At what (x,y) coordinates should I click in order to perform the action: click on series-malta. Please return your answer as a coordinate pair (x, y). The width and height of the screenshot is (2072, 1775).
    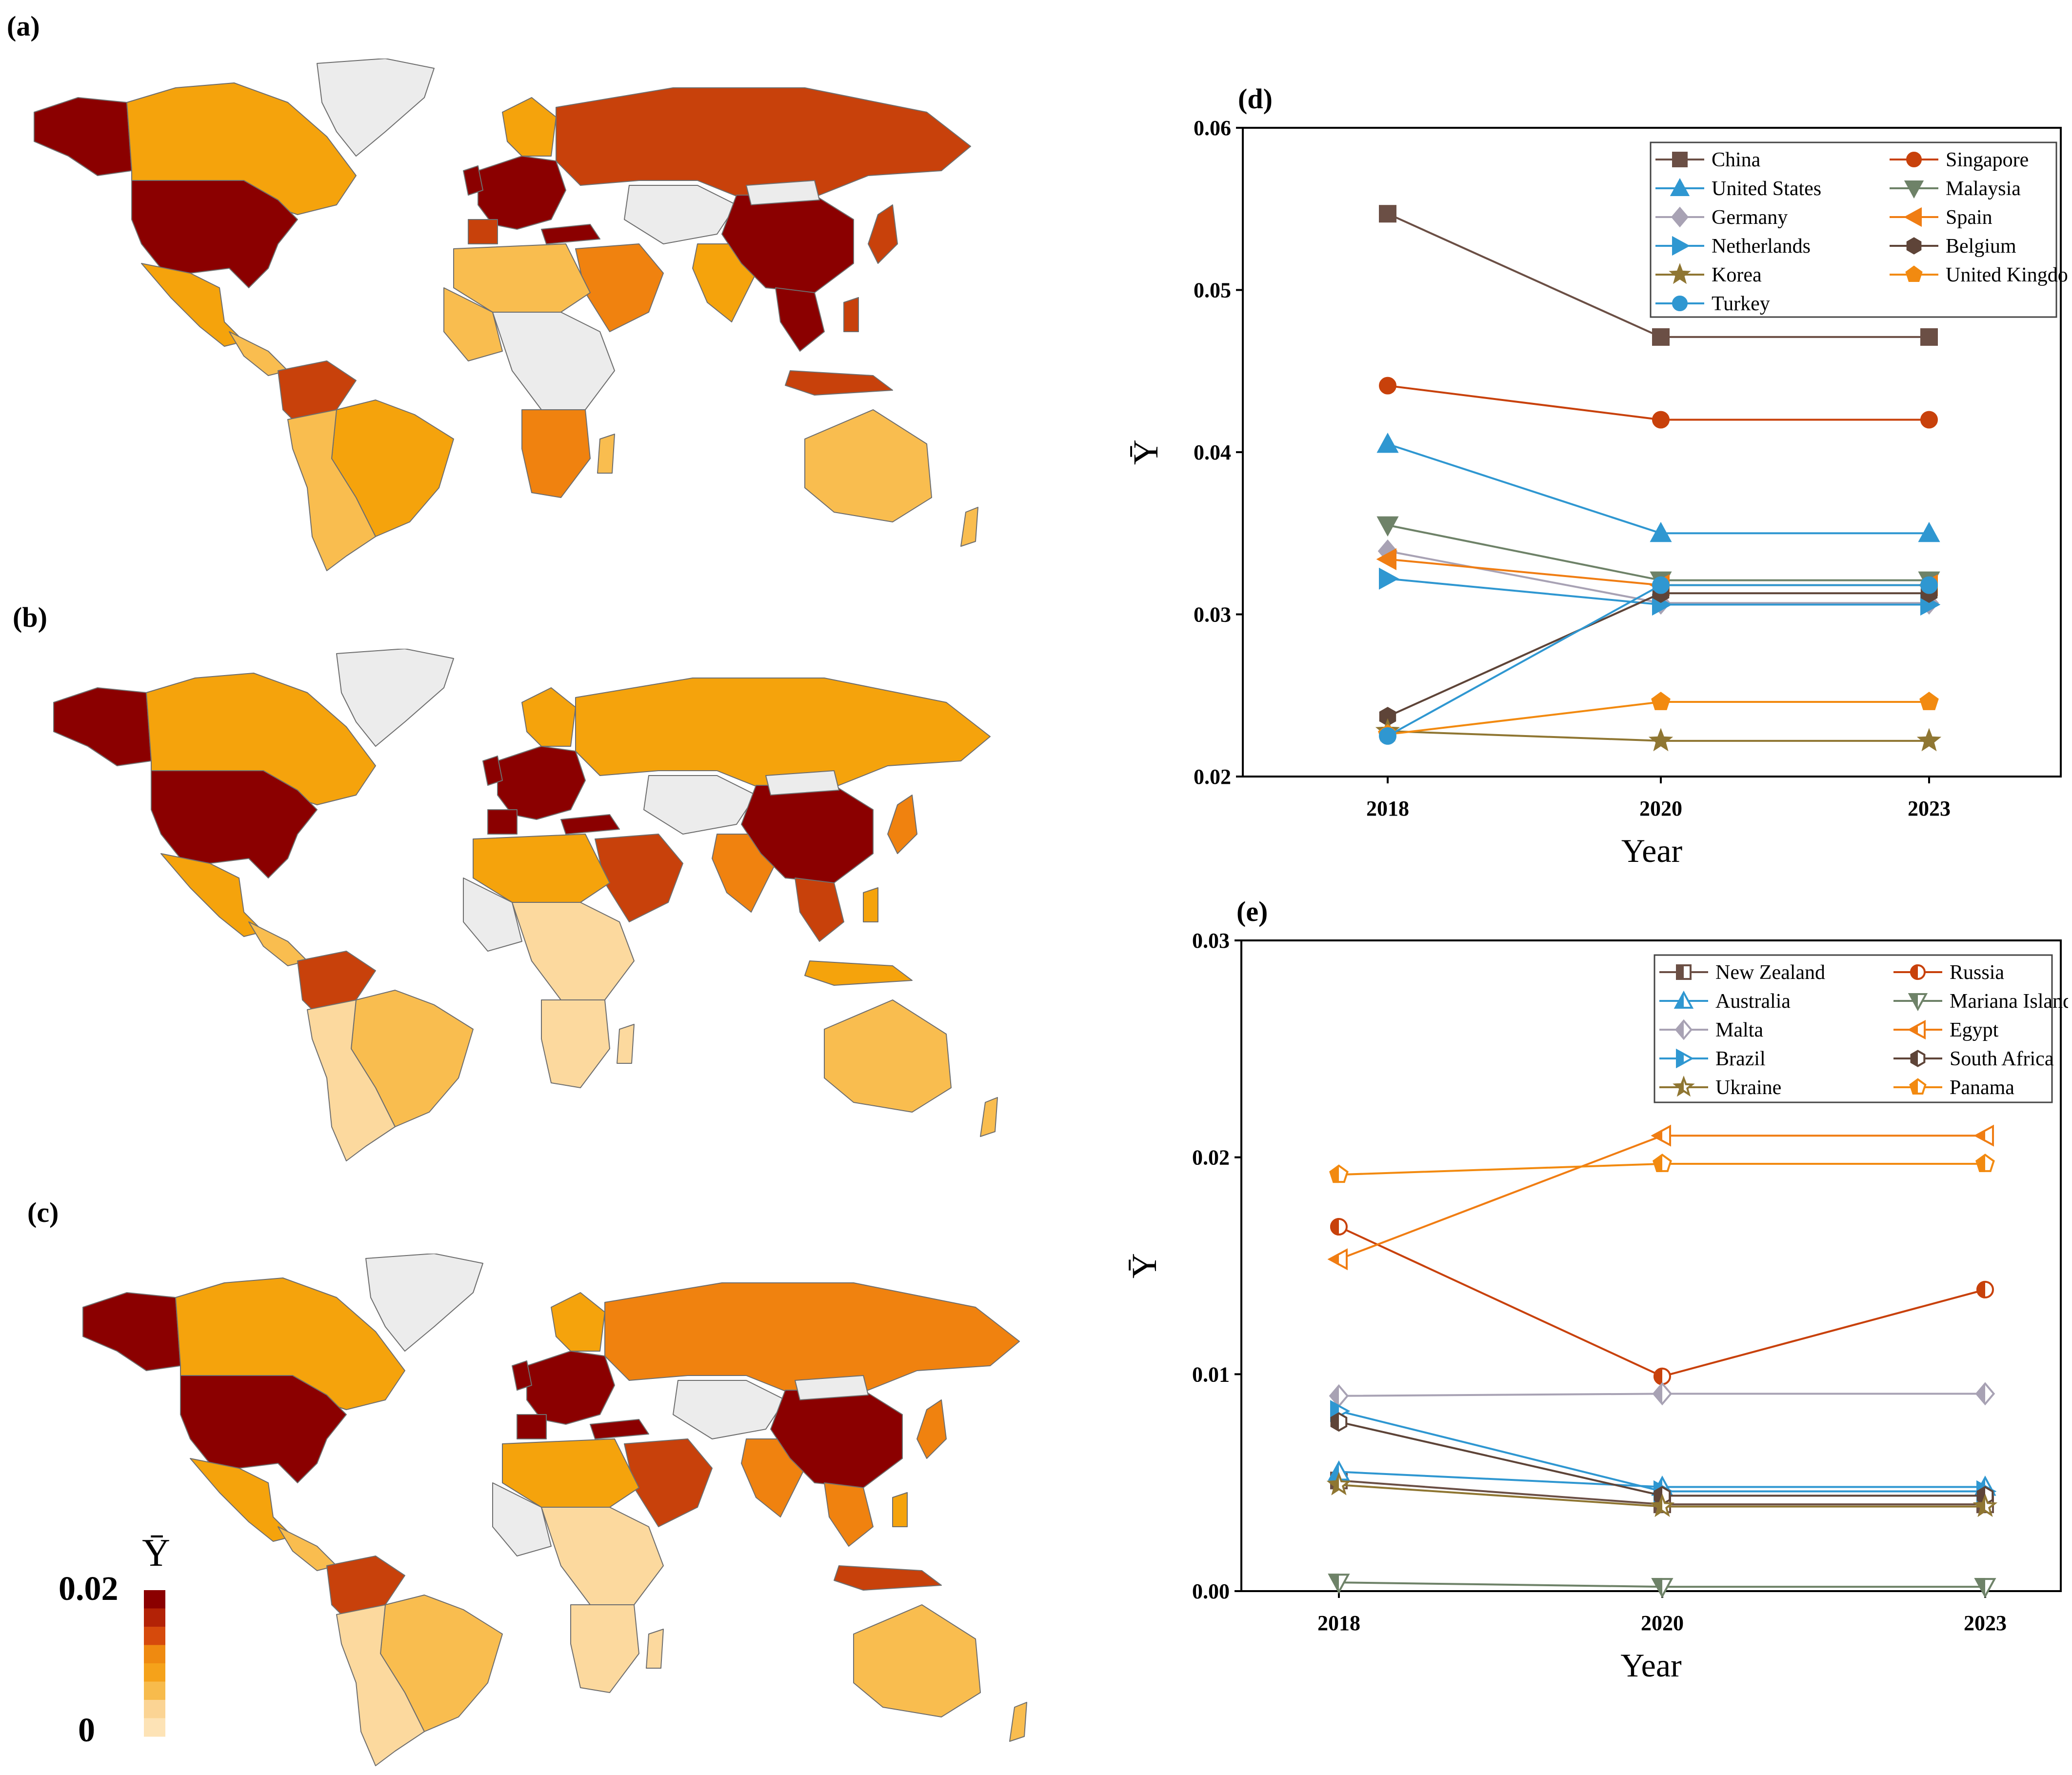
    Looking at the image, I should click on (1662, 1395).